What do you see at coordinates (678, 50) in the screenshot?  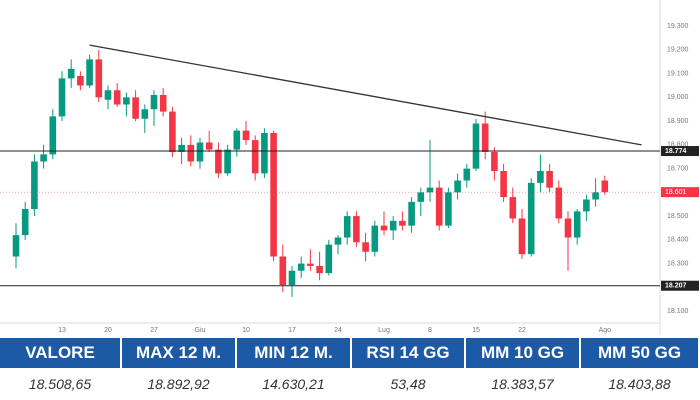 I see `y-tick-label: 19.200` at bounding box center [678, 50].